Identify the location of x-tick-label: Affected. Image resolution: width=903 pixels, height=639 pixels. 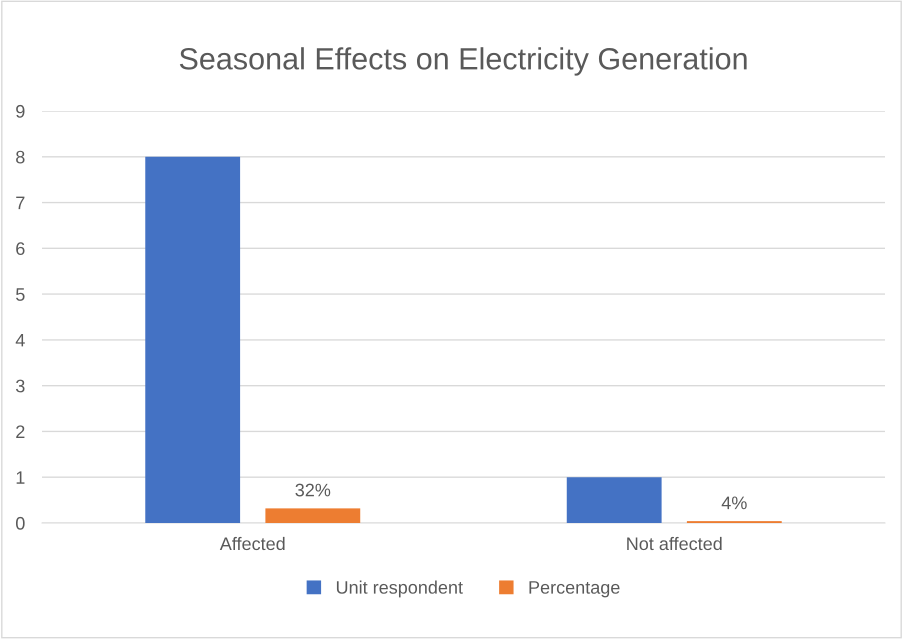
(252, 543).